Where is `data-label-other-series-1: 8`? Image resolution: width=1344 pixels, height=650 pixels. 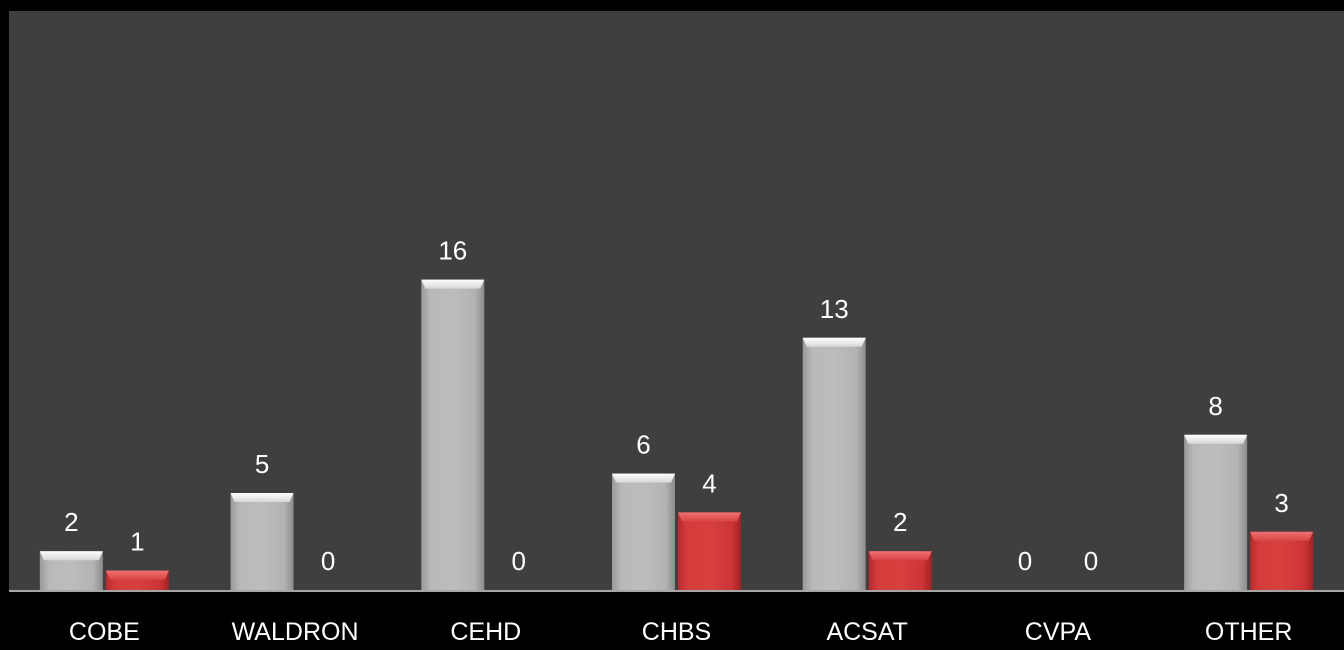
data-label-other-series-1: 8 is located at coordinates (1215, 406).